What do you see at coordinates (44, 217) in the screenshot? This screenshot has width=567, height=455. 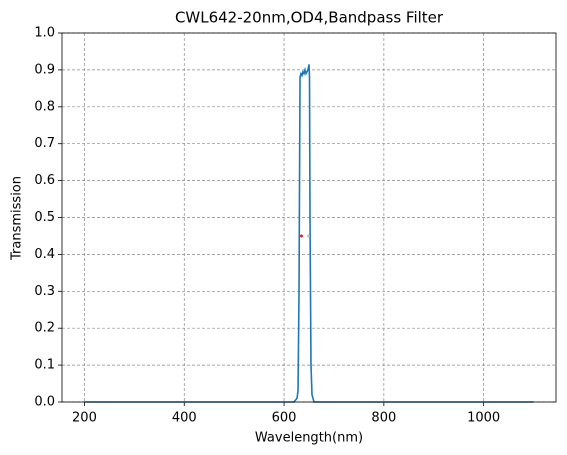 I see `y-tick-label: 0.5` at bounding box center [44, 217].